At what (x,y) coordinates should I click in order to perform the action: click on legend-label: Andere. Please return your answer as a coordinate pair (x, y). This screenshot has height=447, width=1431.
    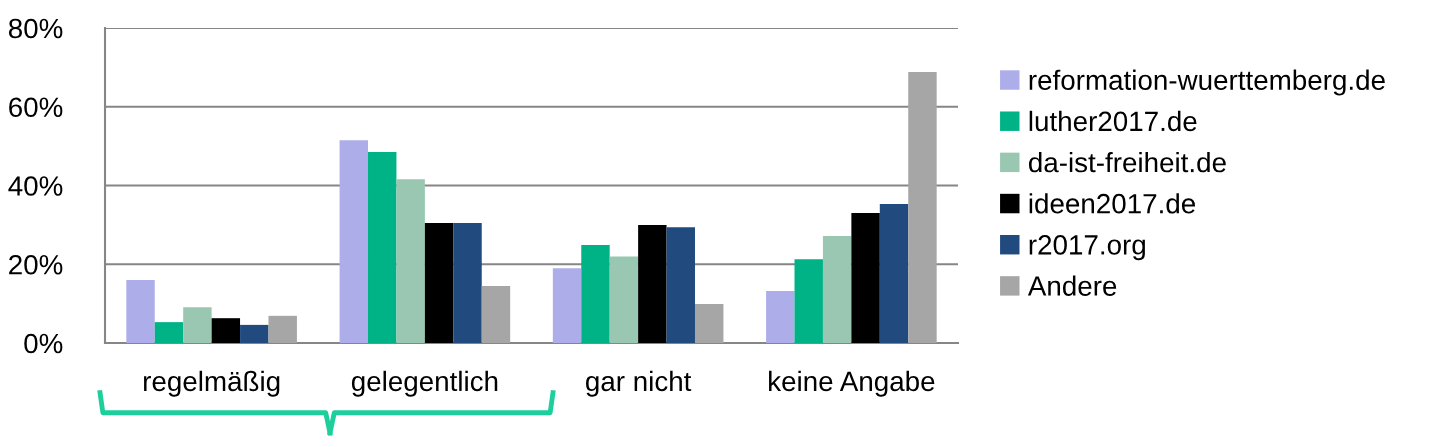
    Looking at the image, I should click on (1072, 285).